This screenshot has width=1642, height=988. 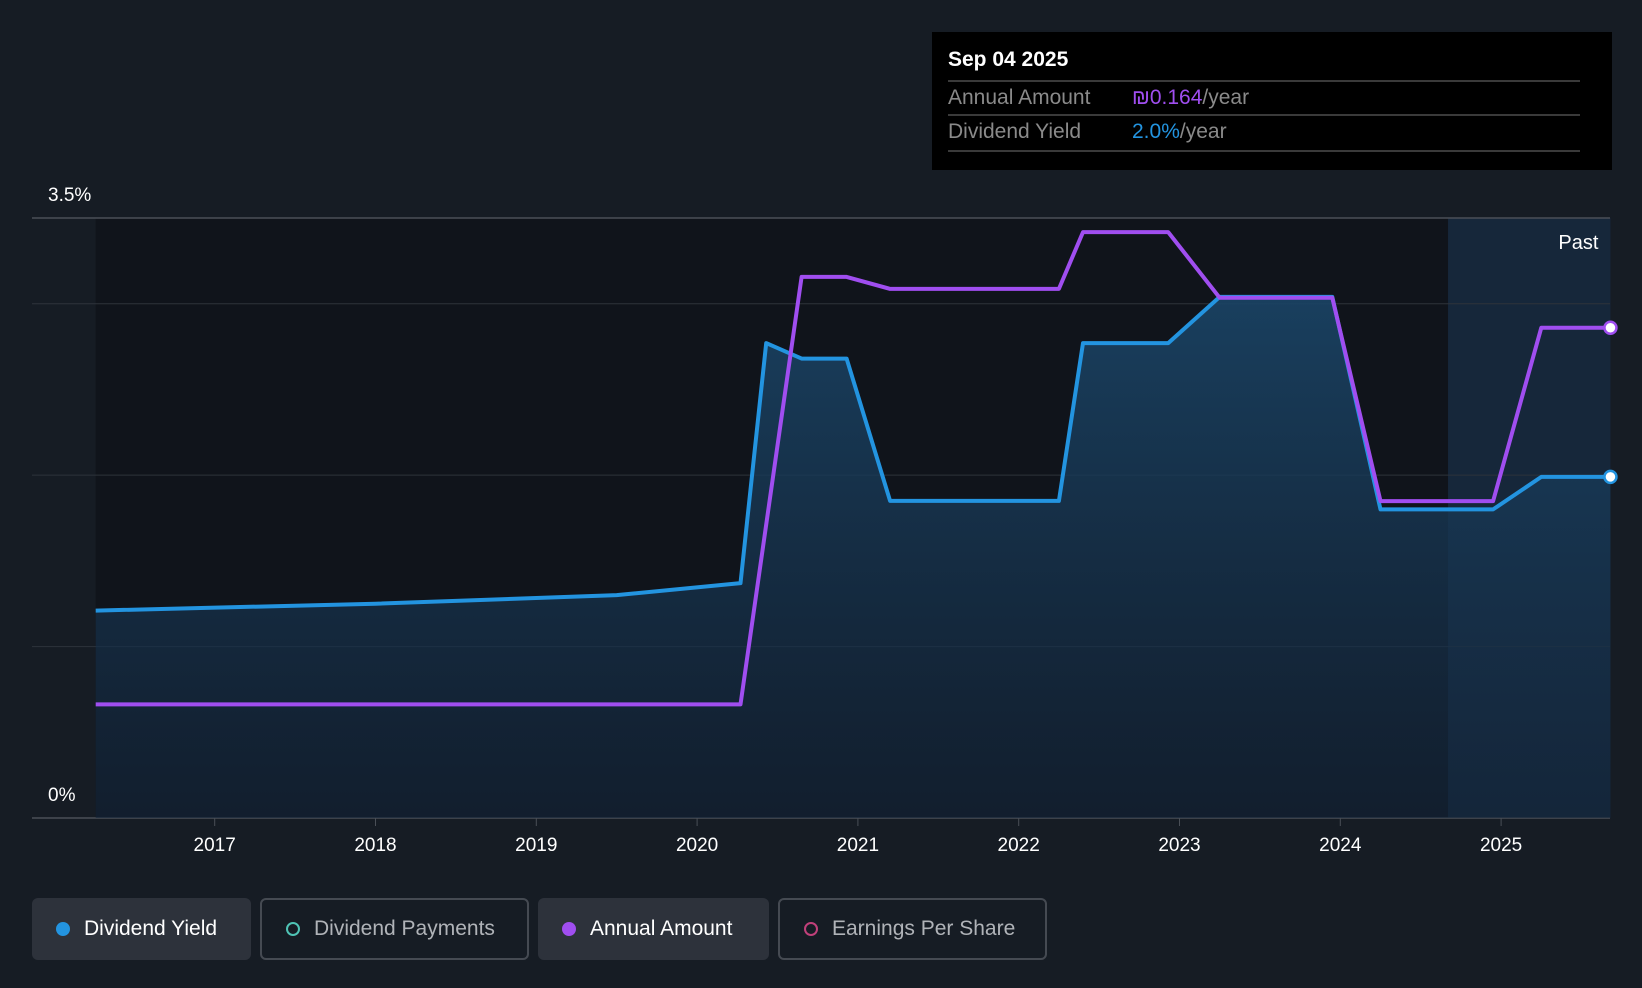 I want to click on tooltip-row-dividend-yield: Dividend Yield 2.0%/year, so click(x=1264, y=131).